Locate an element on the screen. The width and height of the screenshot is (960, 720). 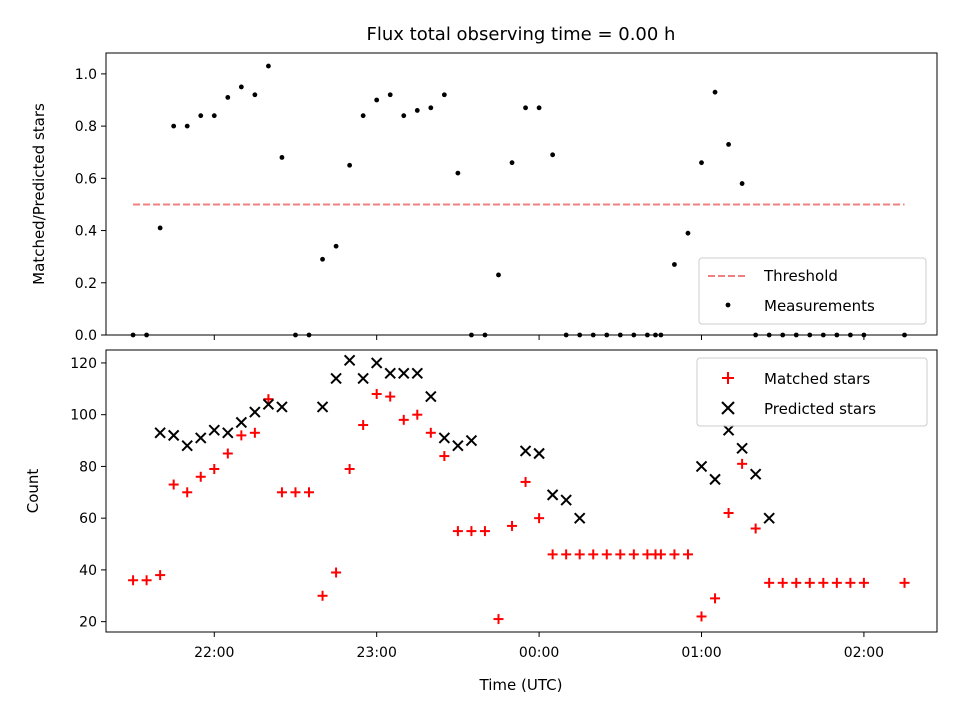
measurements-legend-swatch is located at coordinates (728, 305).